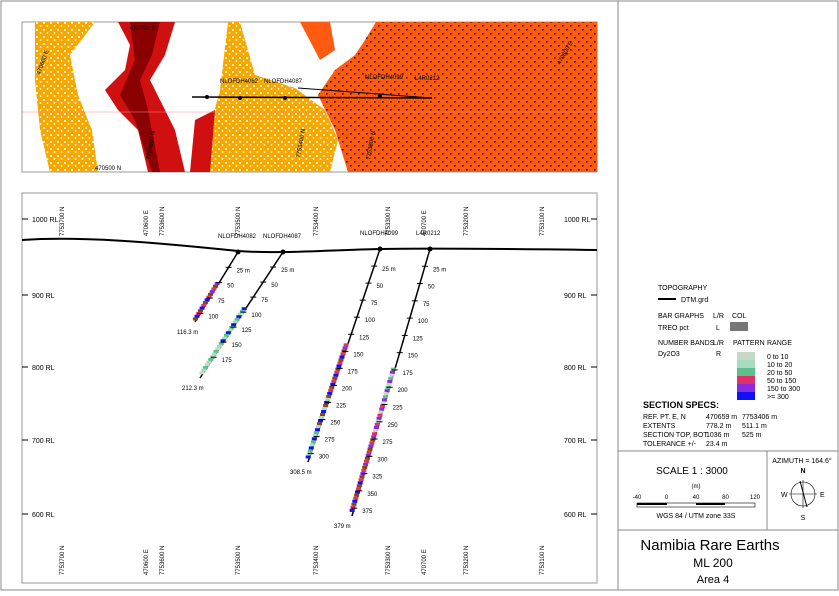 Image resolution: width=839 pixels, height=596 pixels. What do you see at coordinates (675, 435) in the screenshot?
I see `specs-cell: SECTION TOP, BOT` at bounding box center [675, 435].